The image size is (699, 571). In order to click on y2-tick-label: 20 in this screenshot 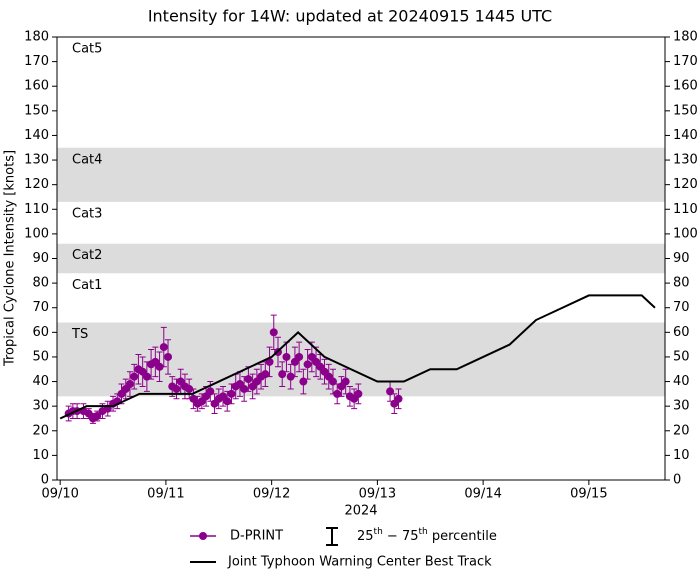, I will do `click(681, 430)`.